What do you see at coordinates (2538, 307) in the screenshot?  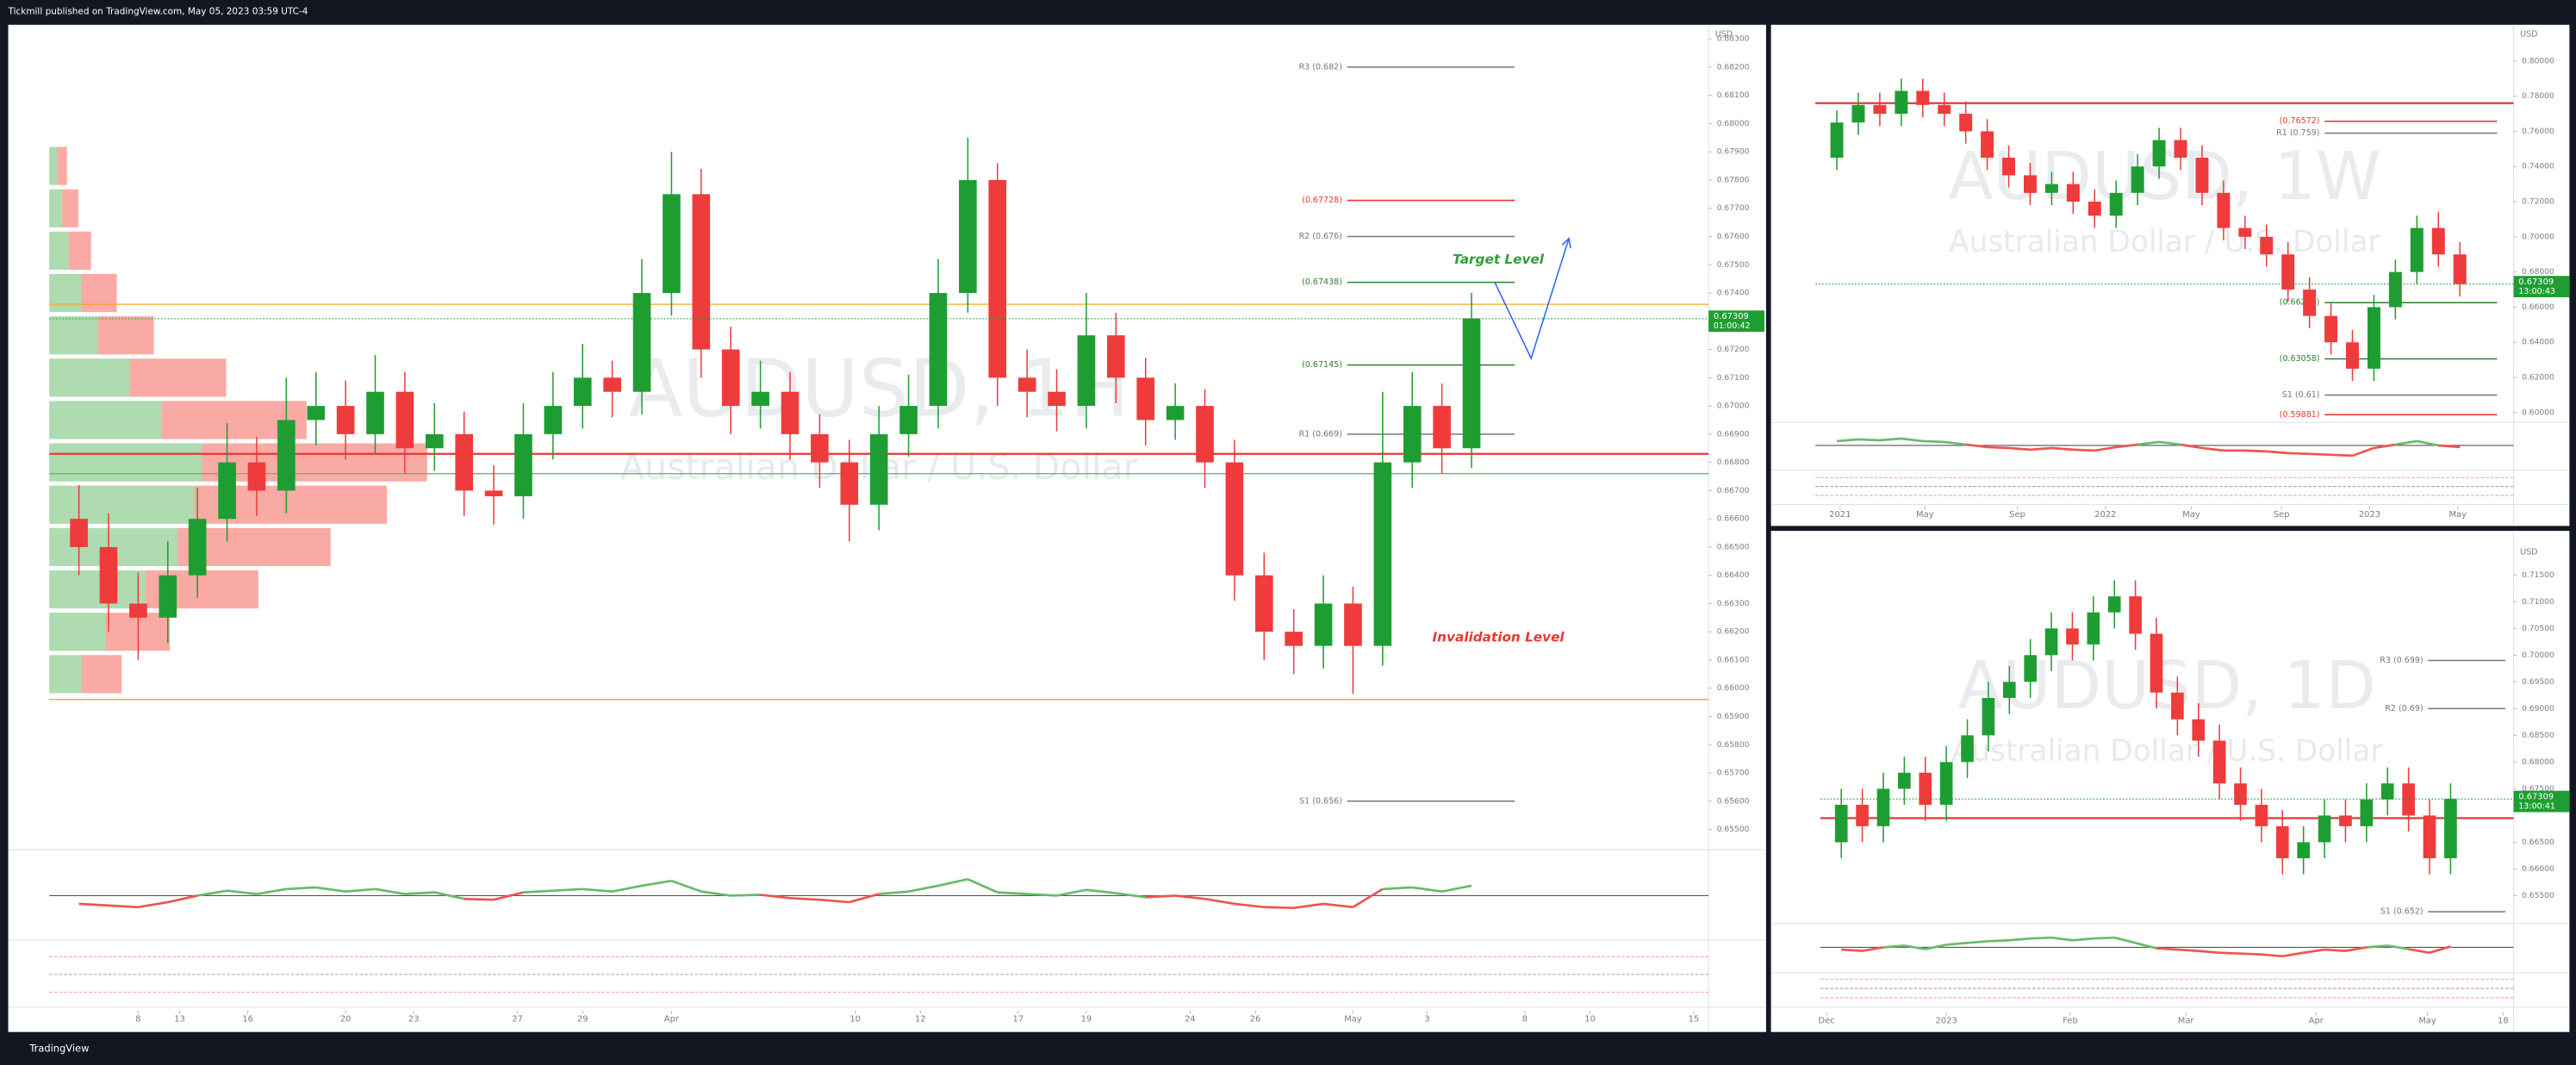 I see `y-tick-label: 0.66000` at bounding box center [2538, 307].